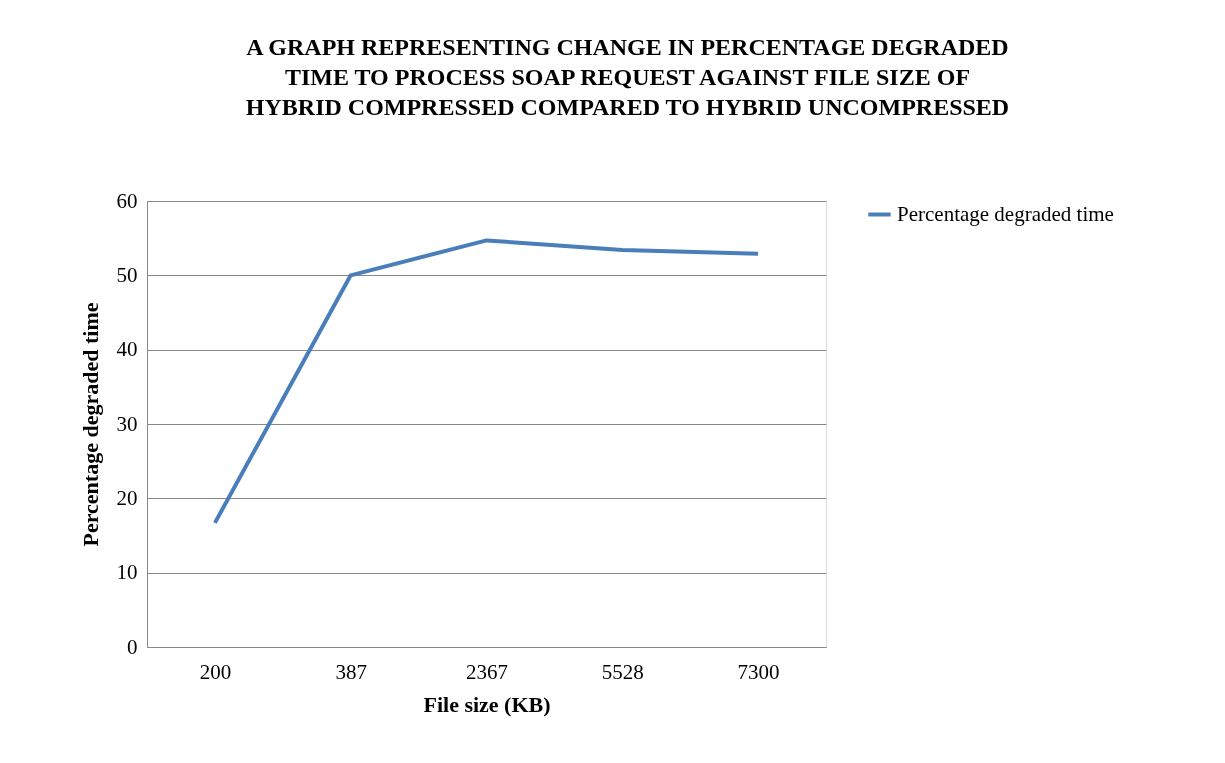  I want to click on y-tick-label: 40, so click(127, 349).